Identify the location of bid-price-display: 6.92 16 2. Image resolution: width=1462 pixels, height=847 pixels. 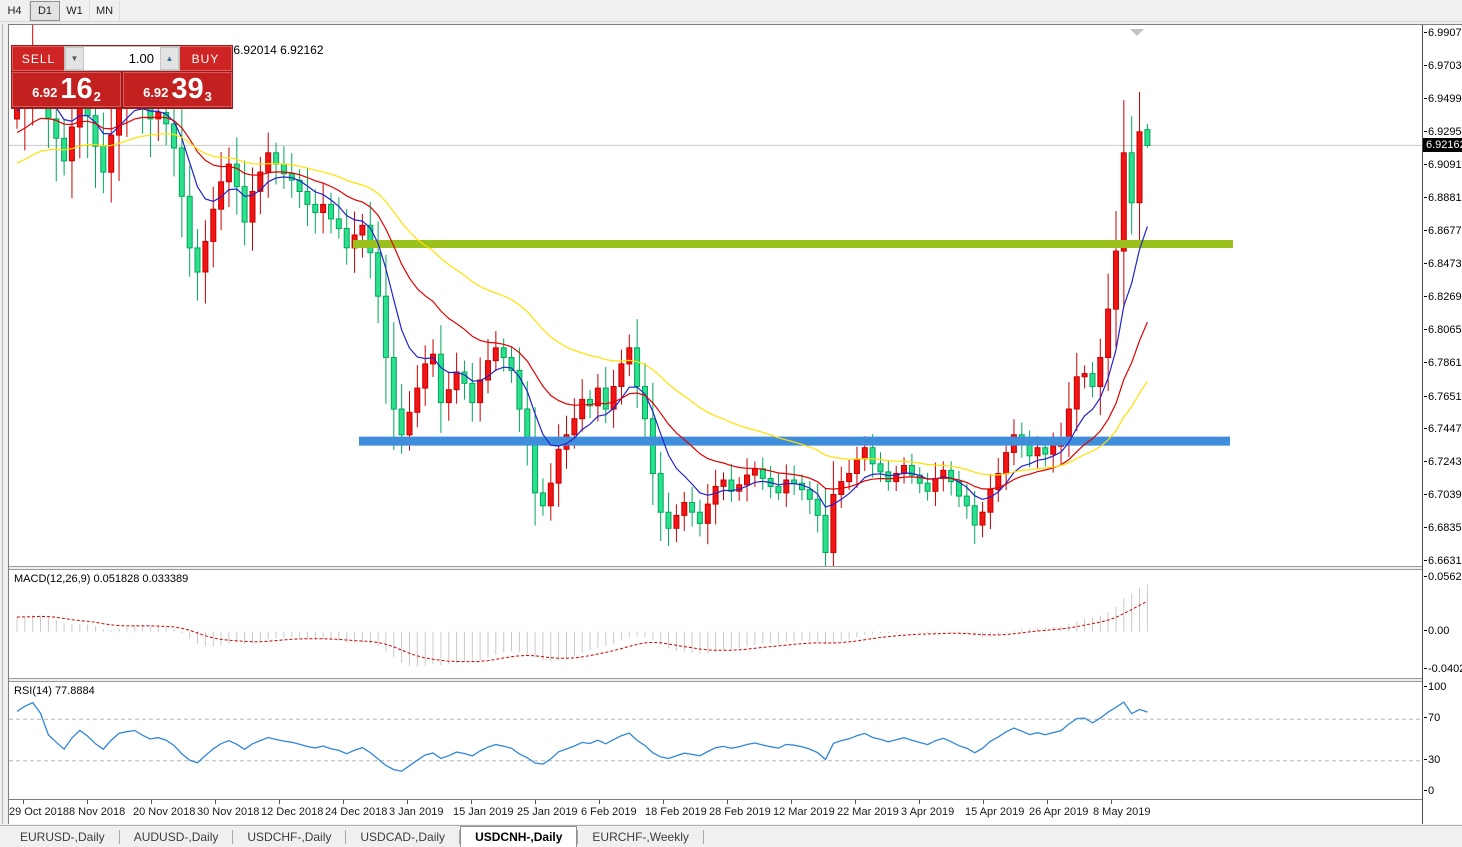
(66, 89).